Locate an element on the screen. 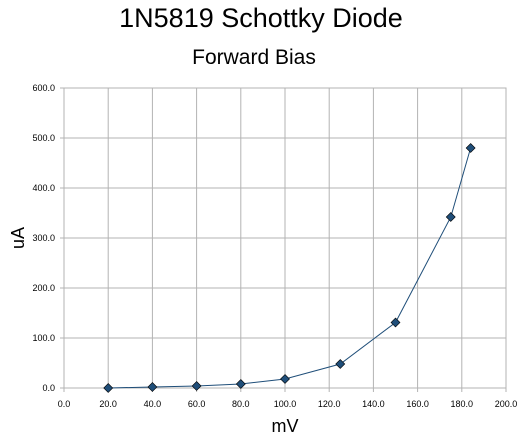 The width and height of the screenshot is (522, 437). y-tick-label: 500.0 is located at coordinates (43, 138).